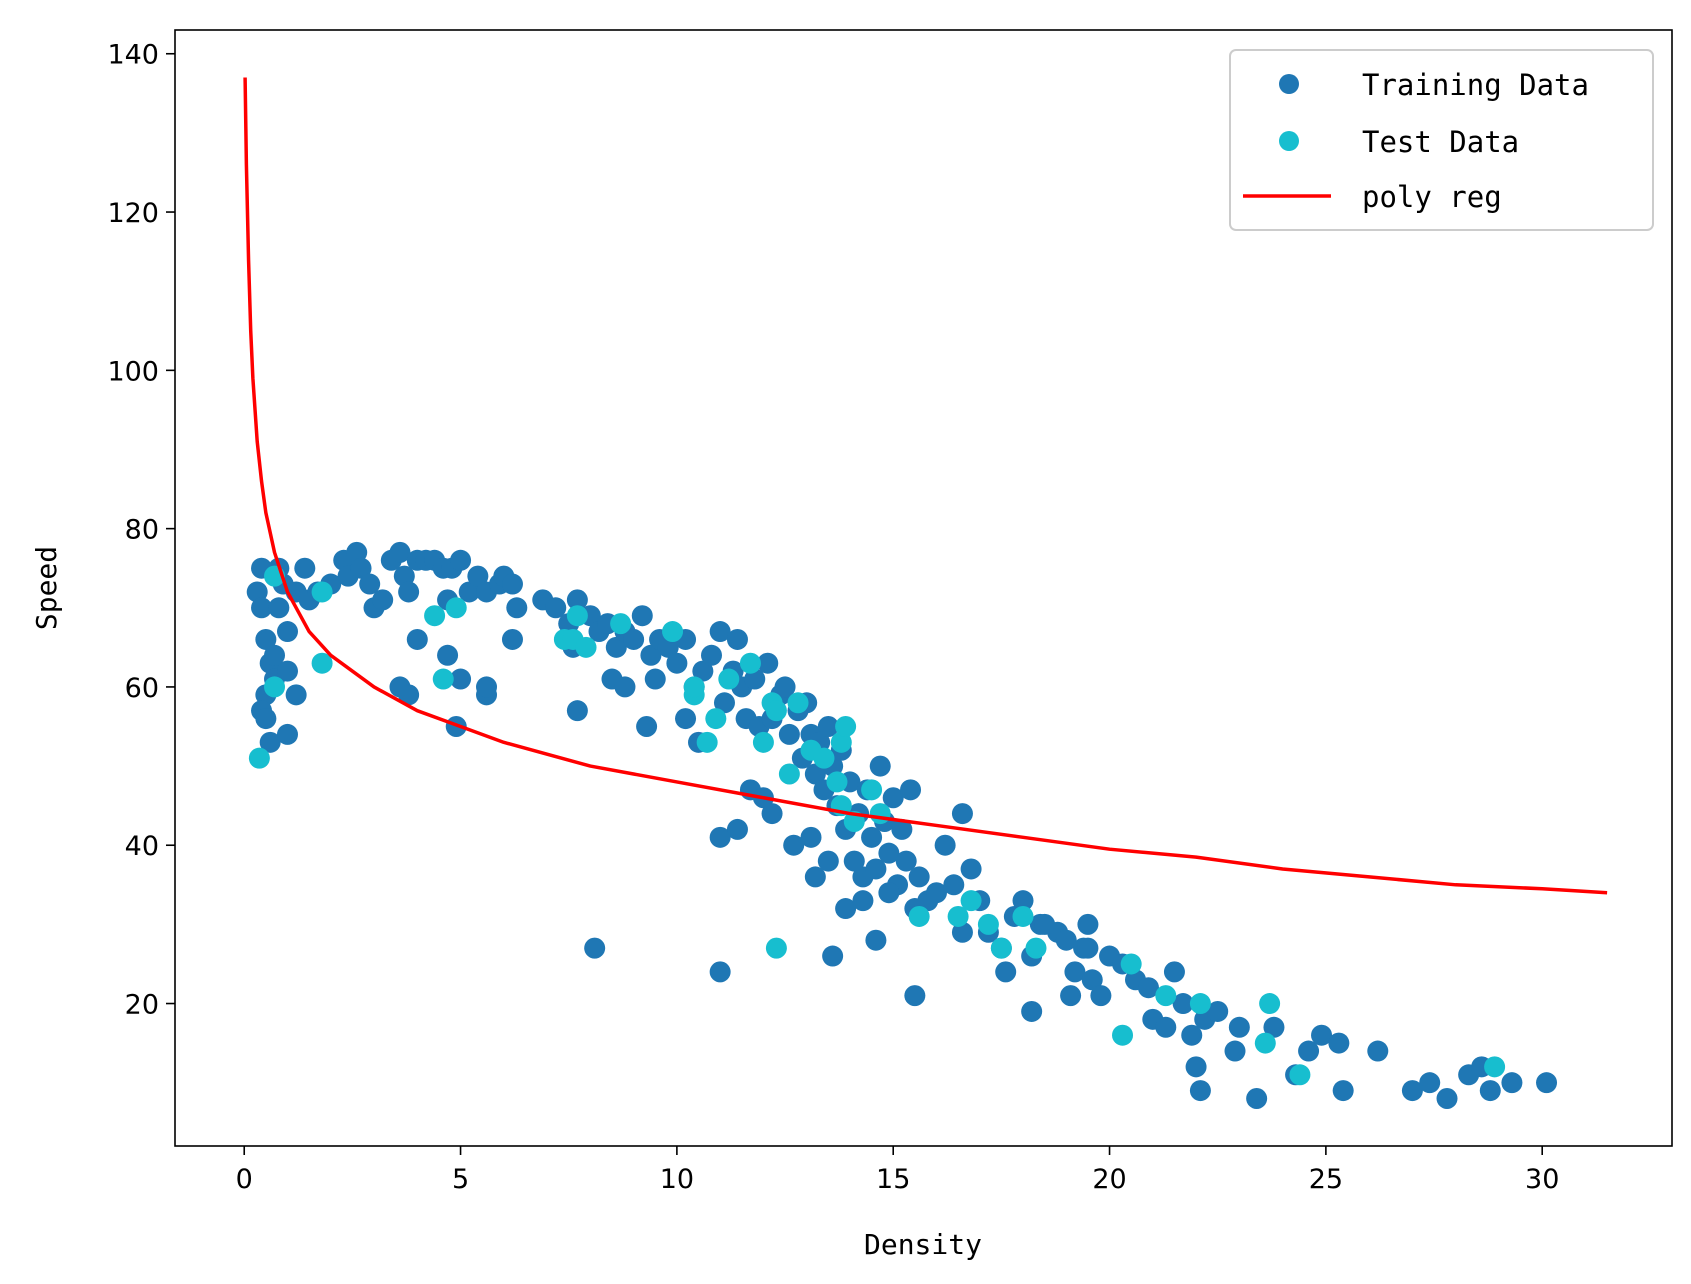  What do you see at coordinates (1289, 84) in the screenshot?
I see `legend-marker-training` at bounding box center [1289, 84].